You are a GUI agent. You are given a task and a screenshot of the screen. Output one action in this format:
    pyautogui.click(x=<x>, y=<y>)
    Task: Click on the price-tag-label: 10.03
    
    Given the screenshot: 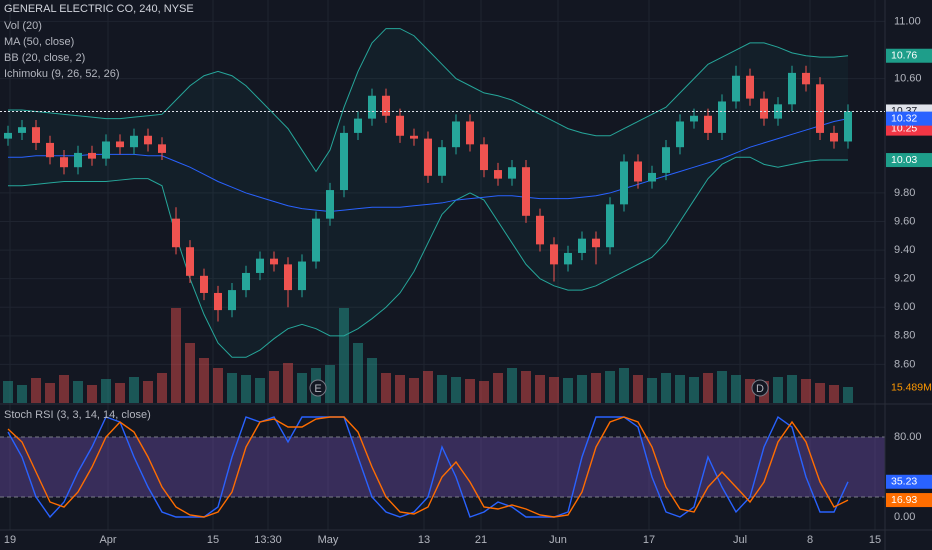 What is the action you would take?
    pyautogui.click(x=904, y=160)
    